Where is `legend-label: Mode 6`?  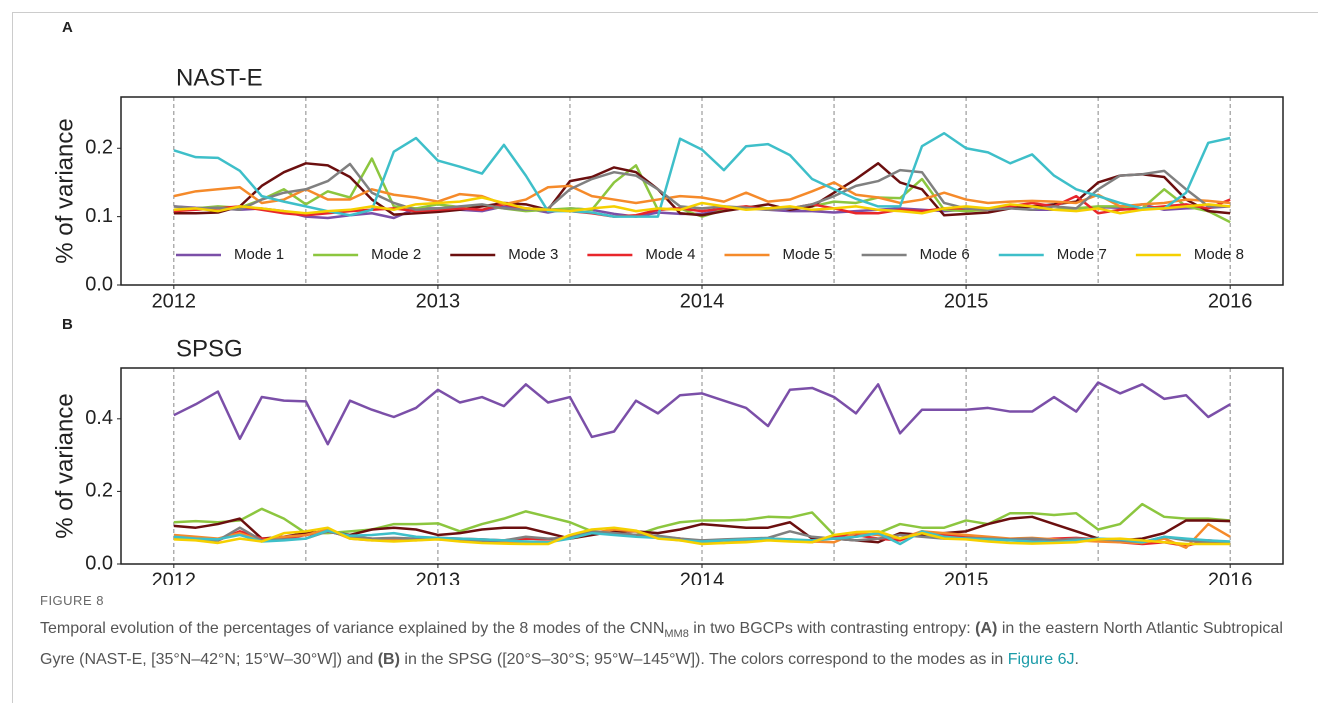 legend-label: Mode 6 is located at coordinates (945, 254).